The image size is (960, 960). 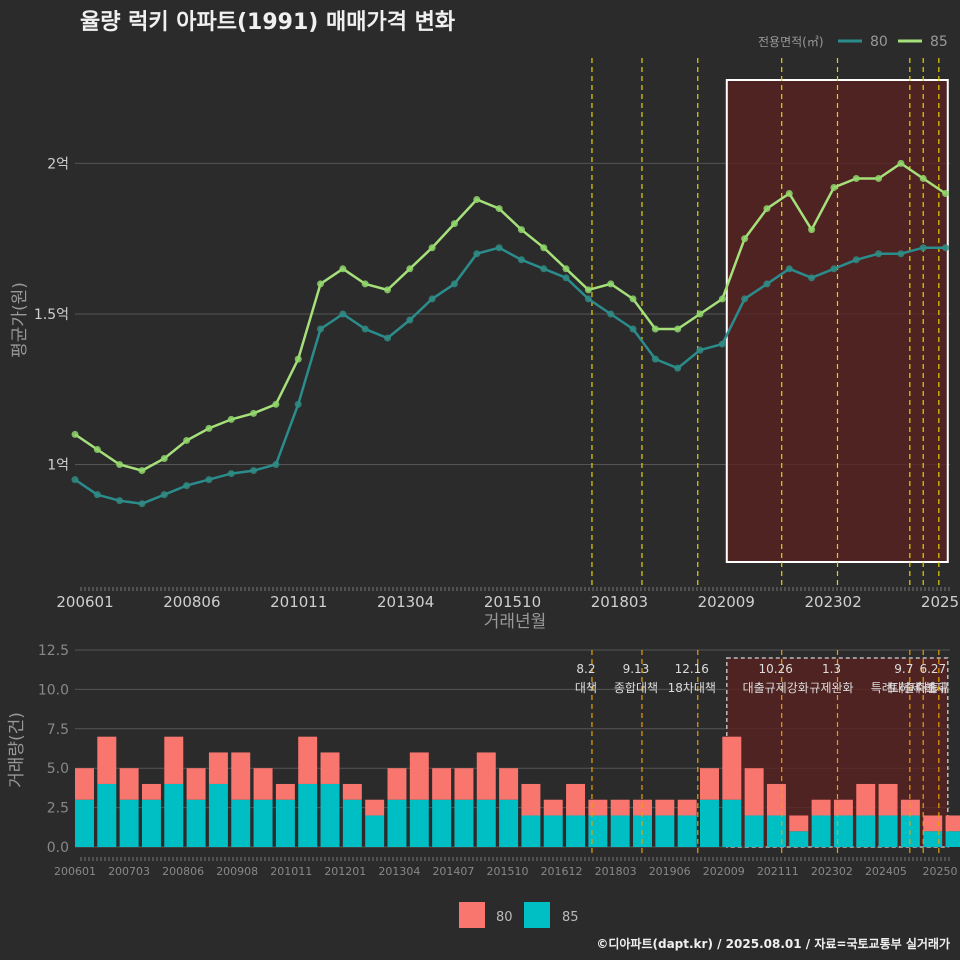 I want to click on bar-y-tick-label-3: 7.5, so click(x=58, y=730).